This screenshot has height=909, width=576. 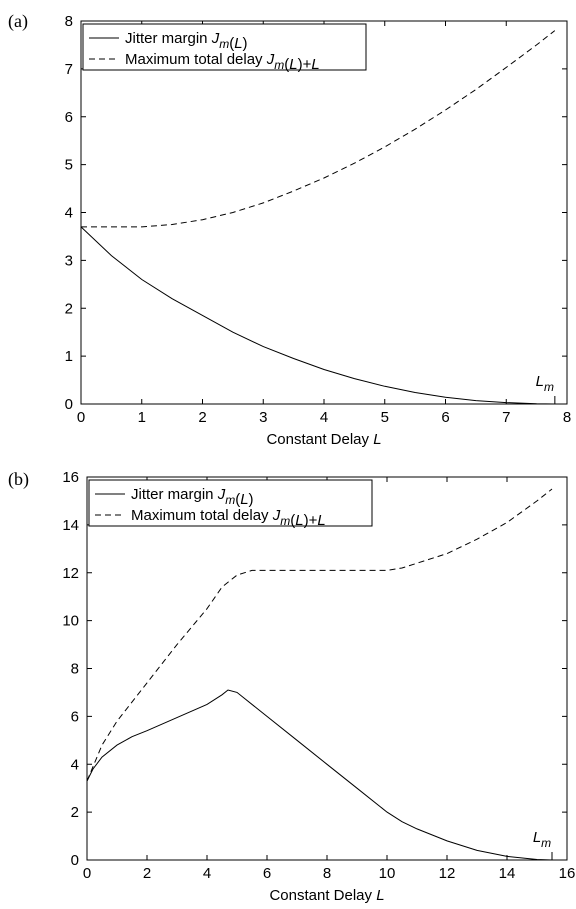 What do you see at coordinates (567, 873) in the screenshot?
I see `x-tick-label: 16` at bounding box center [567, 873].